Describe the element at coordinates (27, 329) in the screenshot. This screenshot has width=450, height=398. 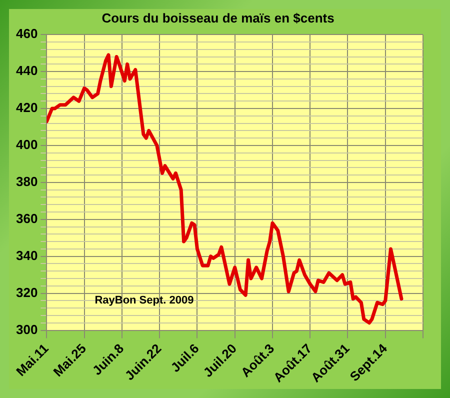
I see `y-tick-label: 300` at that location.